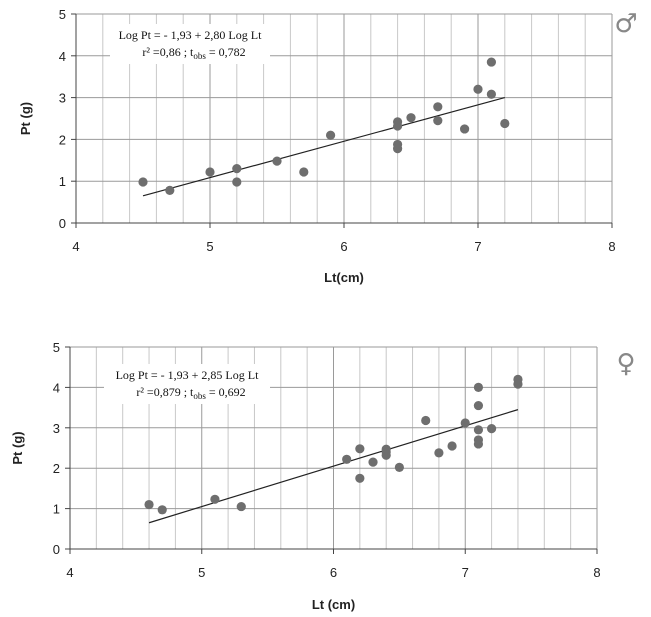  I want to click on equation-stats: r² =0,879 ; t, so click(165, 392).